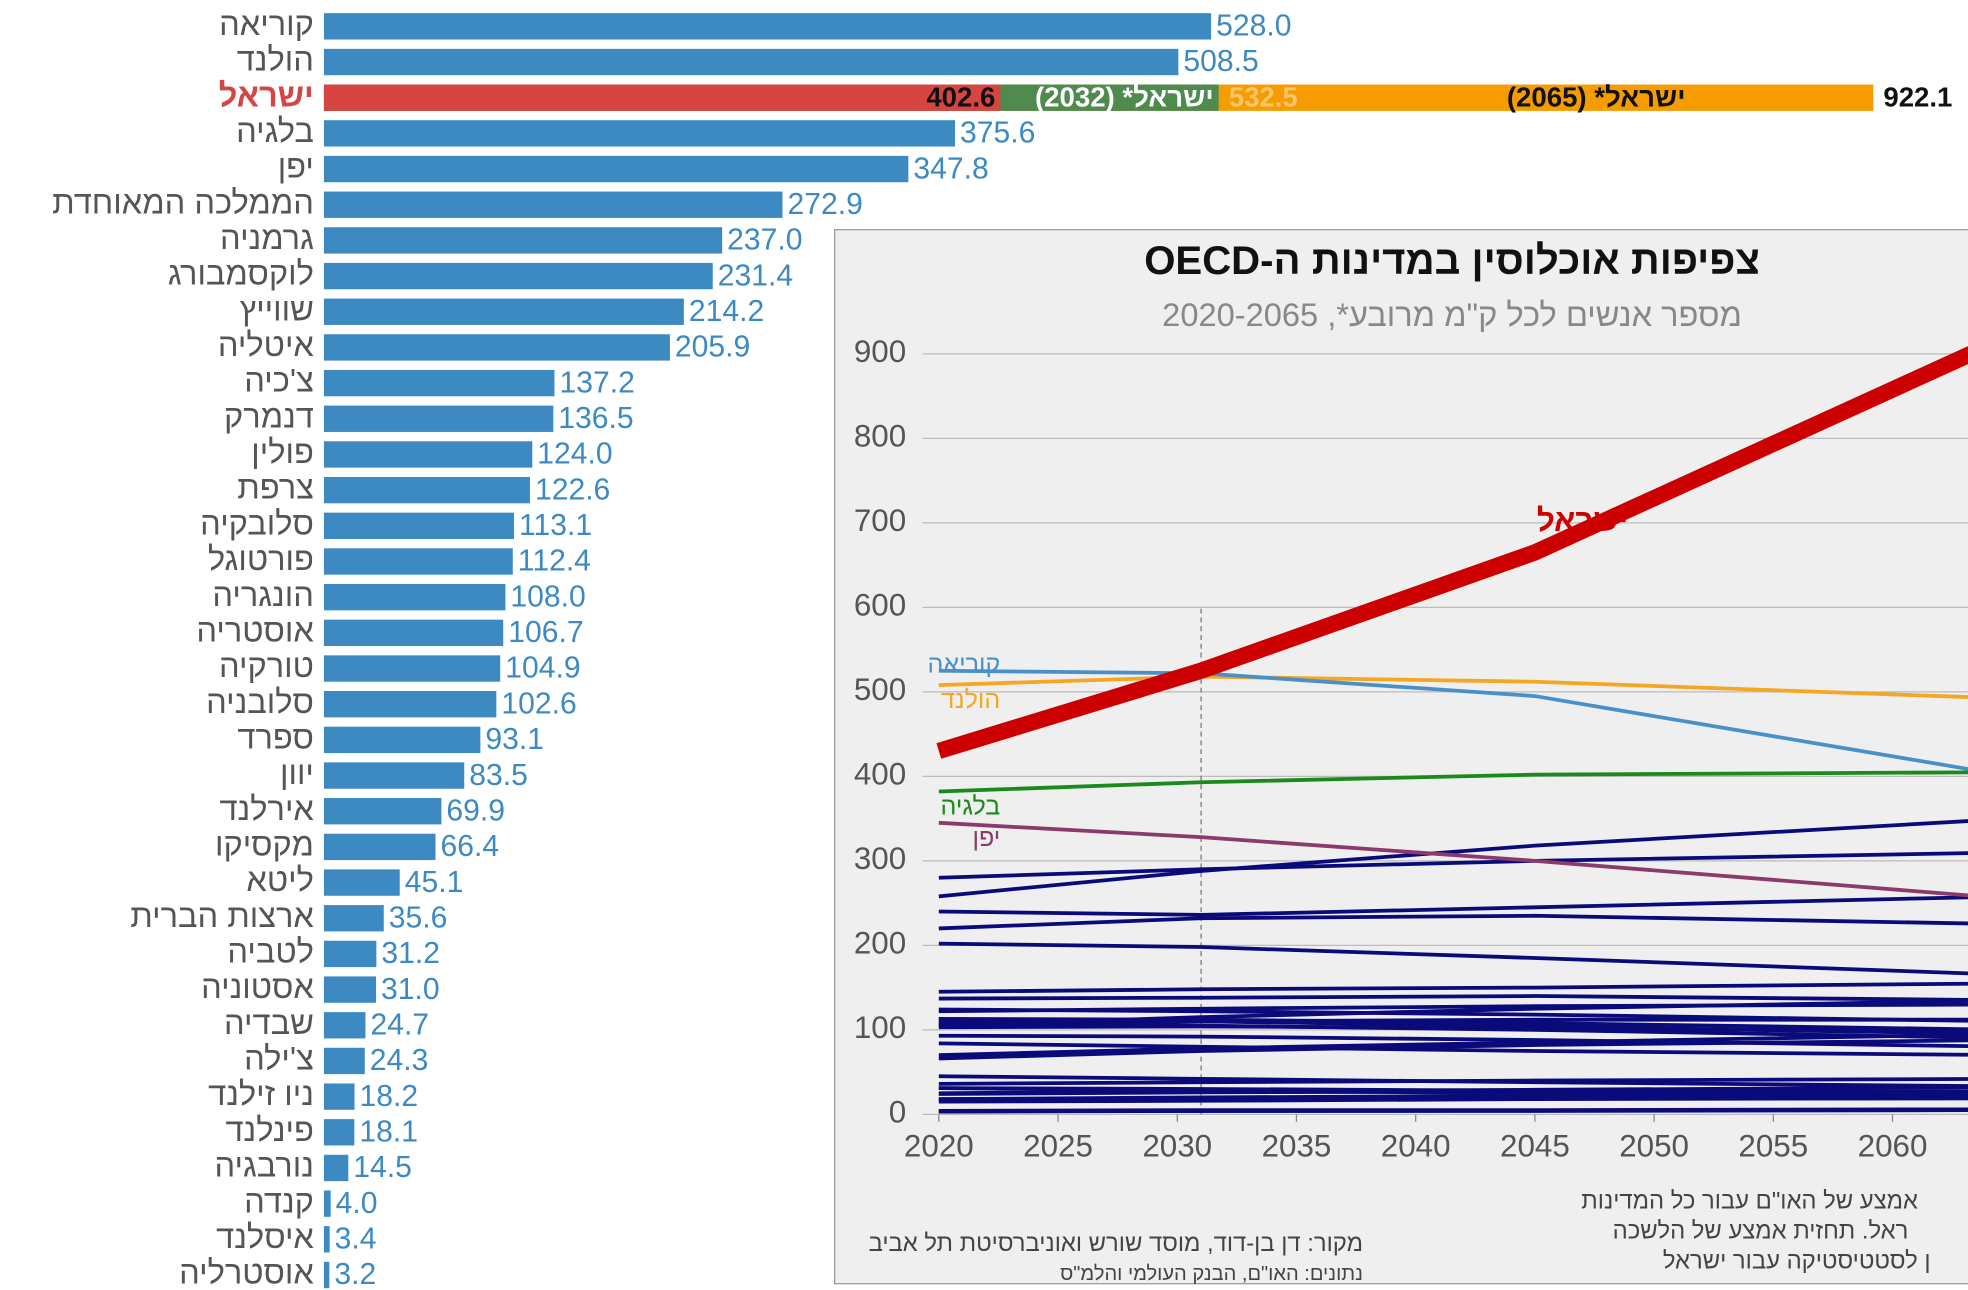 The width and height of the screenshot is (1968, 1290). I want to click on y-tick-label: 900, so click(880, 351).